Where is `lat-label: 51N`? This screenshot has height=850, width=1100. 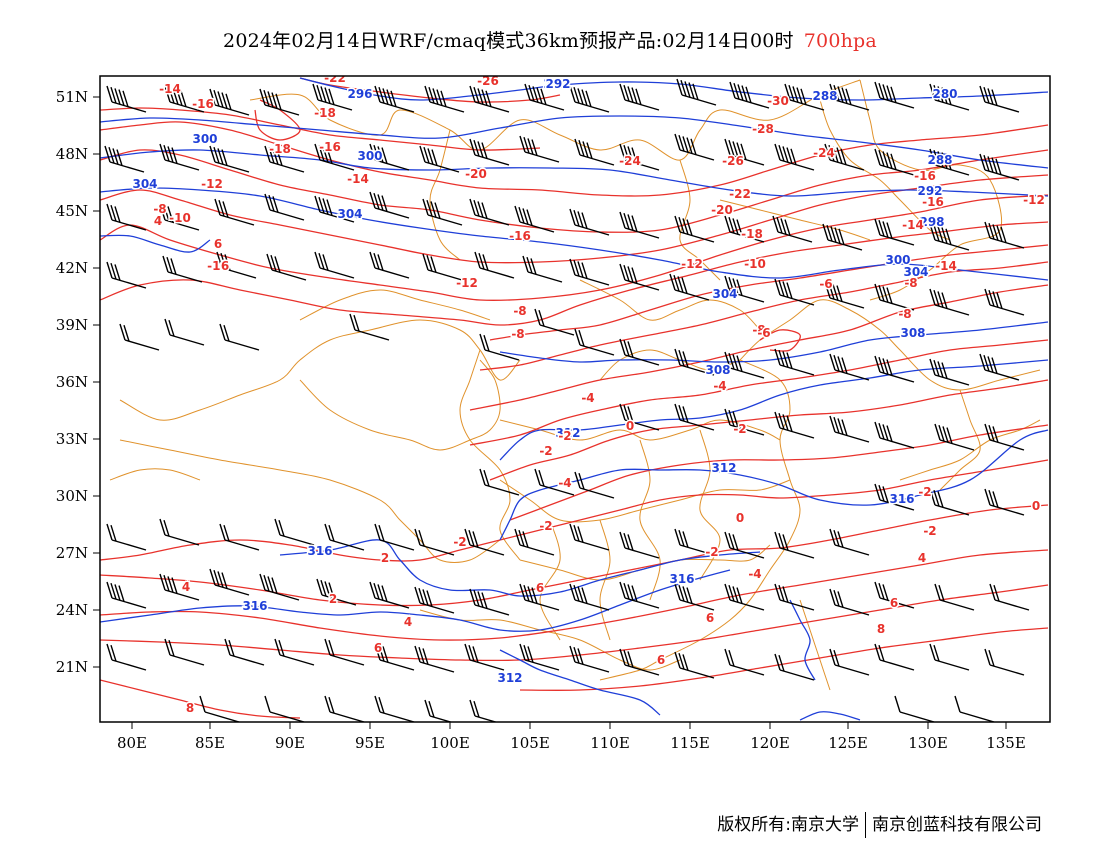 lat-label: 51N is located at coordinates (72, 97).